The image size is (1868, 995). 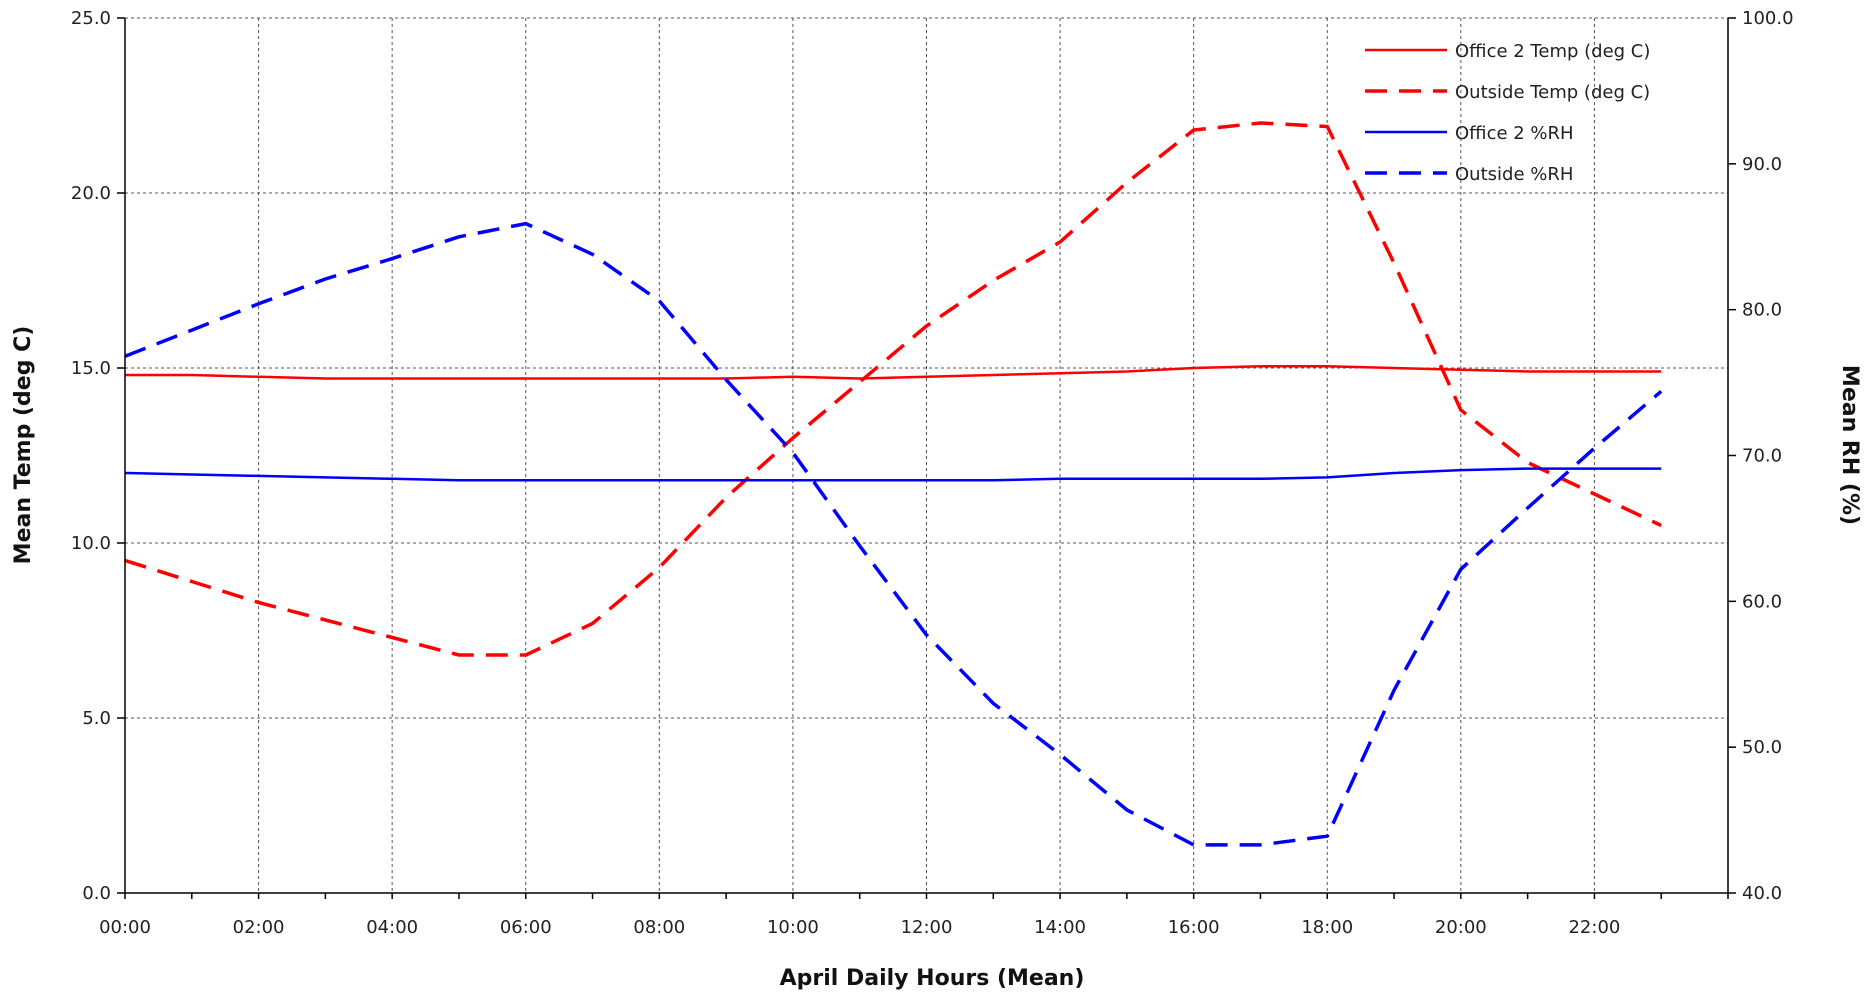 What do you see at coordinates (96, 718) in the screenshot?
I see `y-left-tick-label: 5.0` at bounding box center [96, 718].